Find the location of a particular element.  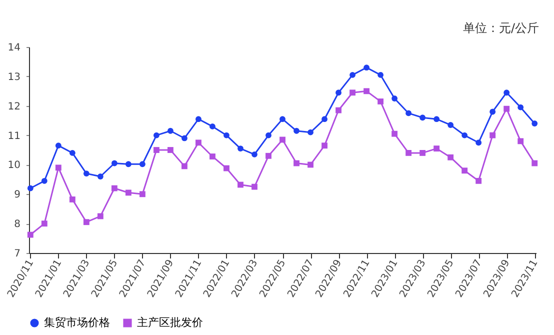

legend-label: 主产区批发价 is located at coordinates (170, 322).